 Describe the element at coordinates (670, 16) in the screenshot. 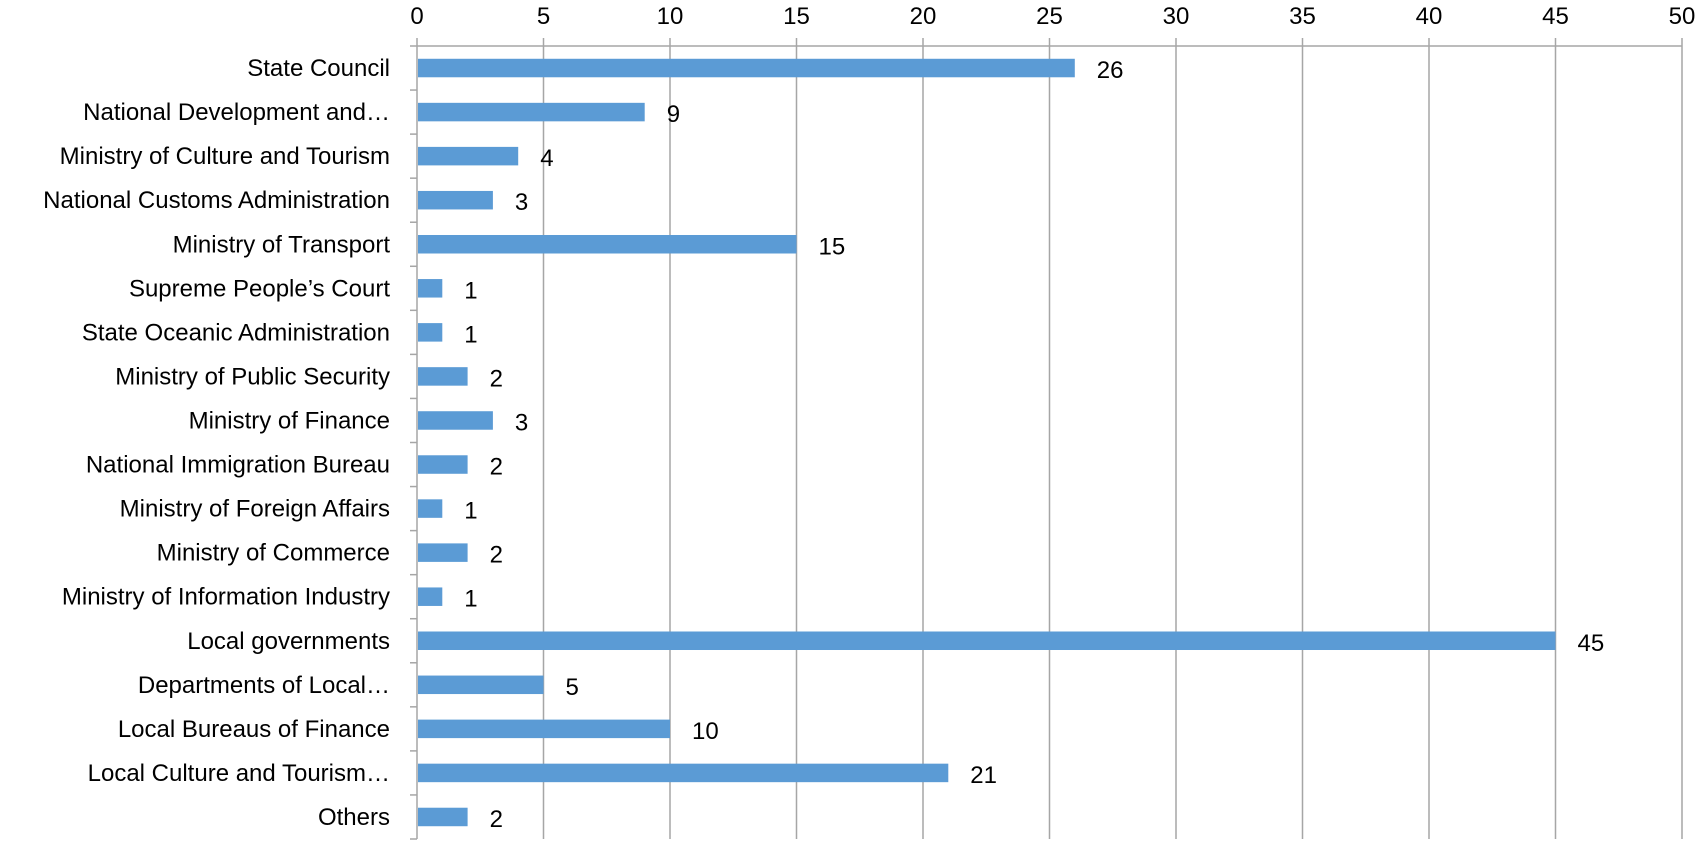

I see `x-tick-label: 10` at that location.